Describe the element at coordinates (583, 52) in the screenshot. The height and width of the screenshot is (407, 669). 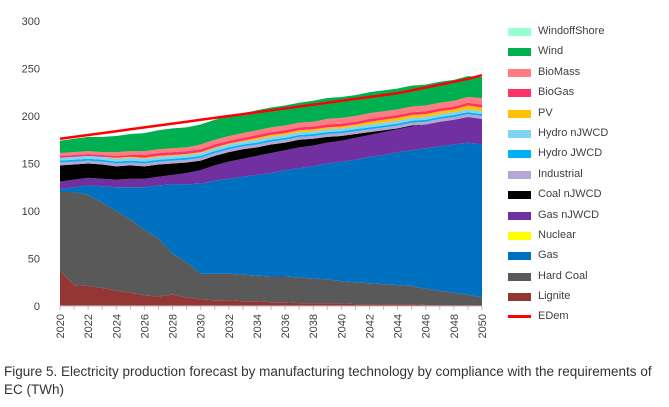
I see `legend-item: Wind` at that location.